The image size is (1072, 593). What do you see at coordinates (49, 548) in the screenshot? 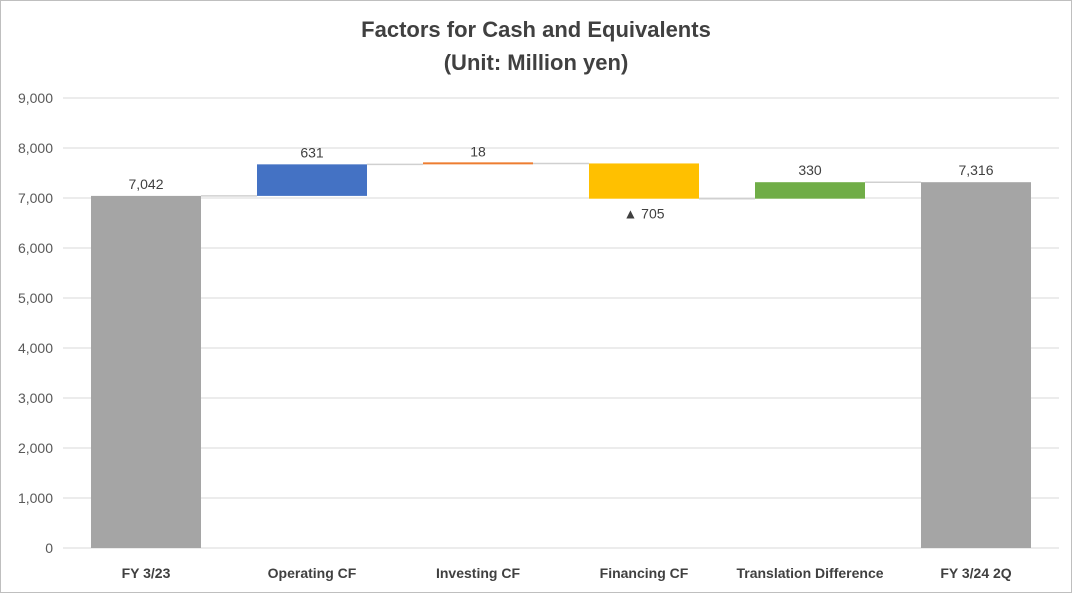
I see `y-tick-label: 0` at bounding box center [49, 548].